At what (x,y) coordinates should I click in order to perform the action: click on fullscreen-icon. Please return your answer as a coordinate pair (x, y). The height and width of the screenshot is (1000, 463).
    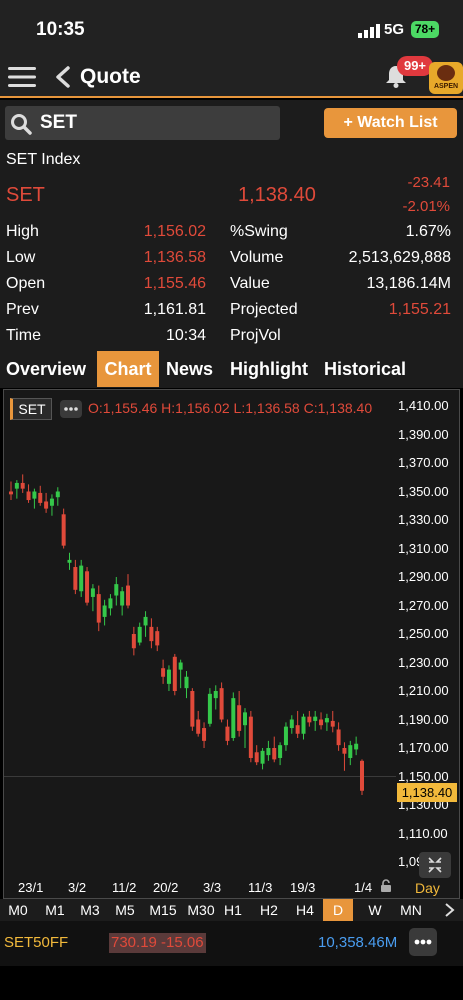
    Looking at the image, I should click on (435, 865).